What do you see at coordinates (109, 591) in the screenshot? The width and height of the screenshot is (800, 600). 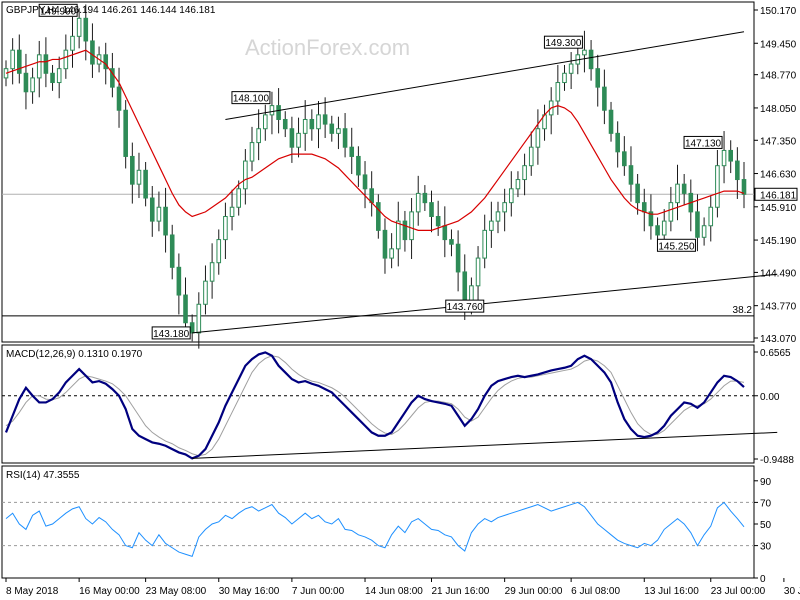 I see `x-tick-label: 16 May 00:00` at bounding box center [109, 591].